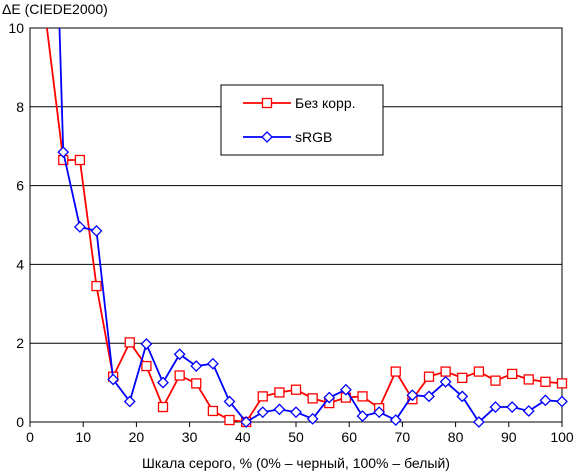 The width and height of the screenshot is (574, 472). I want to click on x-tick-label: 30, so click(190, 437).